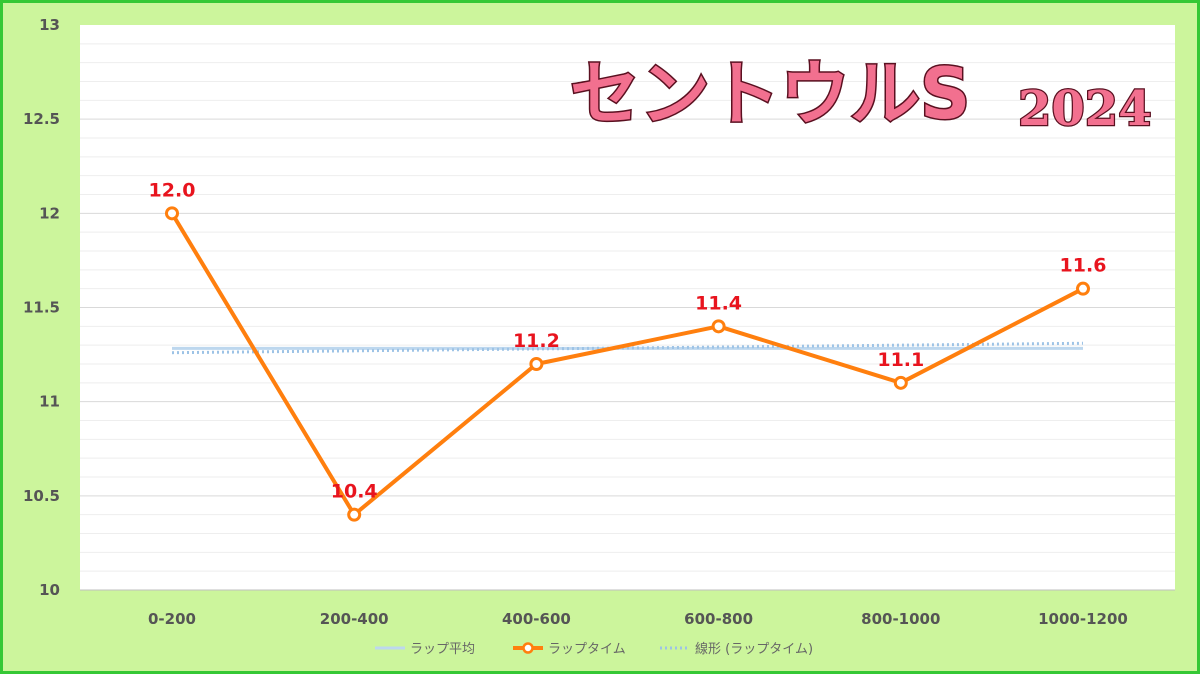  I want to click on legend-marker, so click(528, 648).